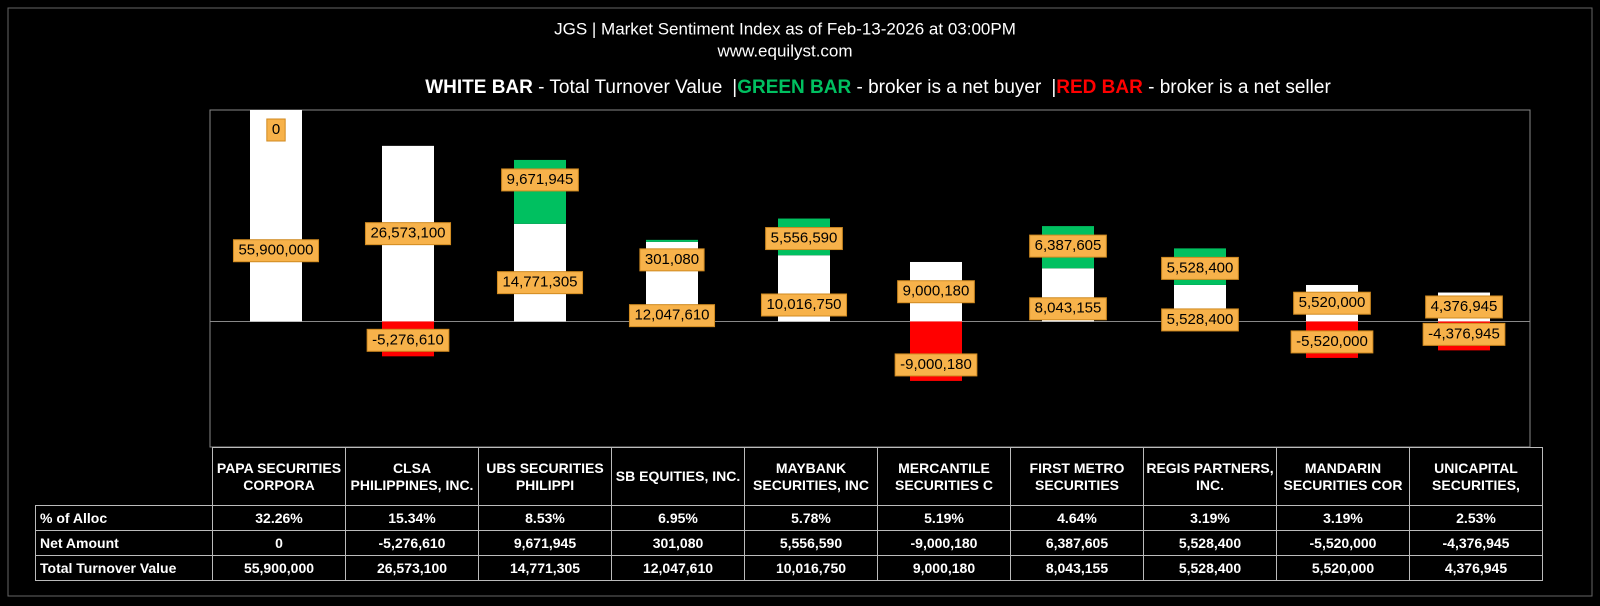 The height and width of the screenshot is (606, 1600). I want to click on table-cell: 32.26%, so click(279, 518).